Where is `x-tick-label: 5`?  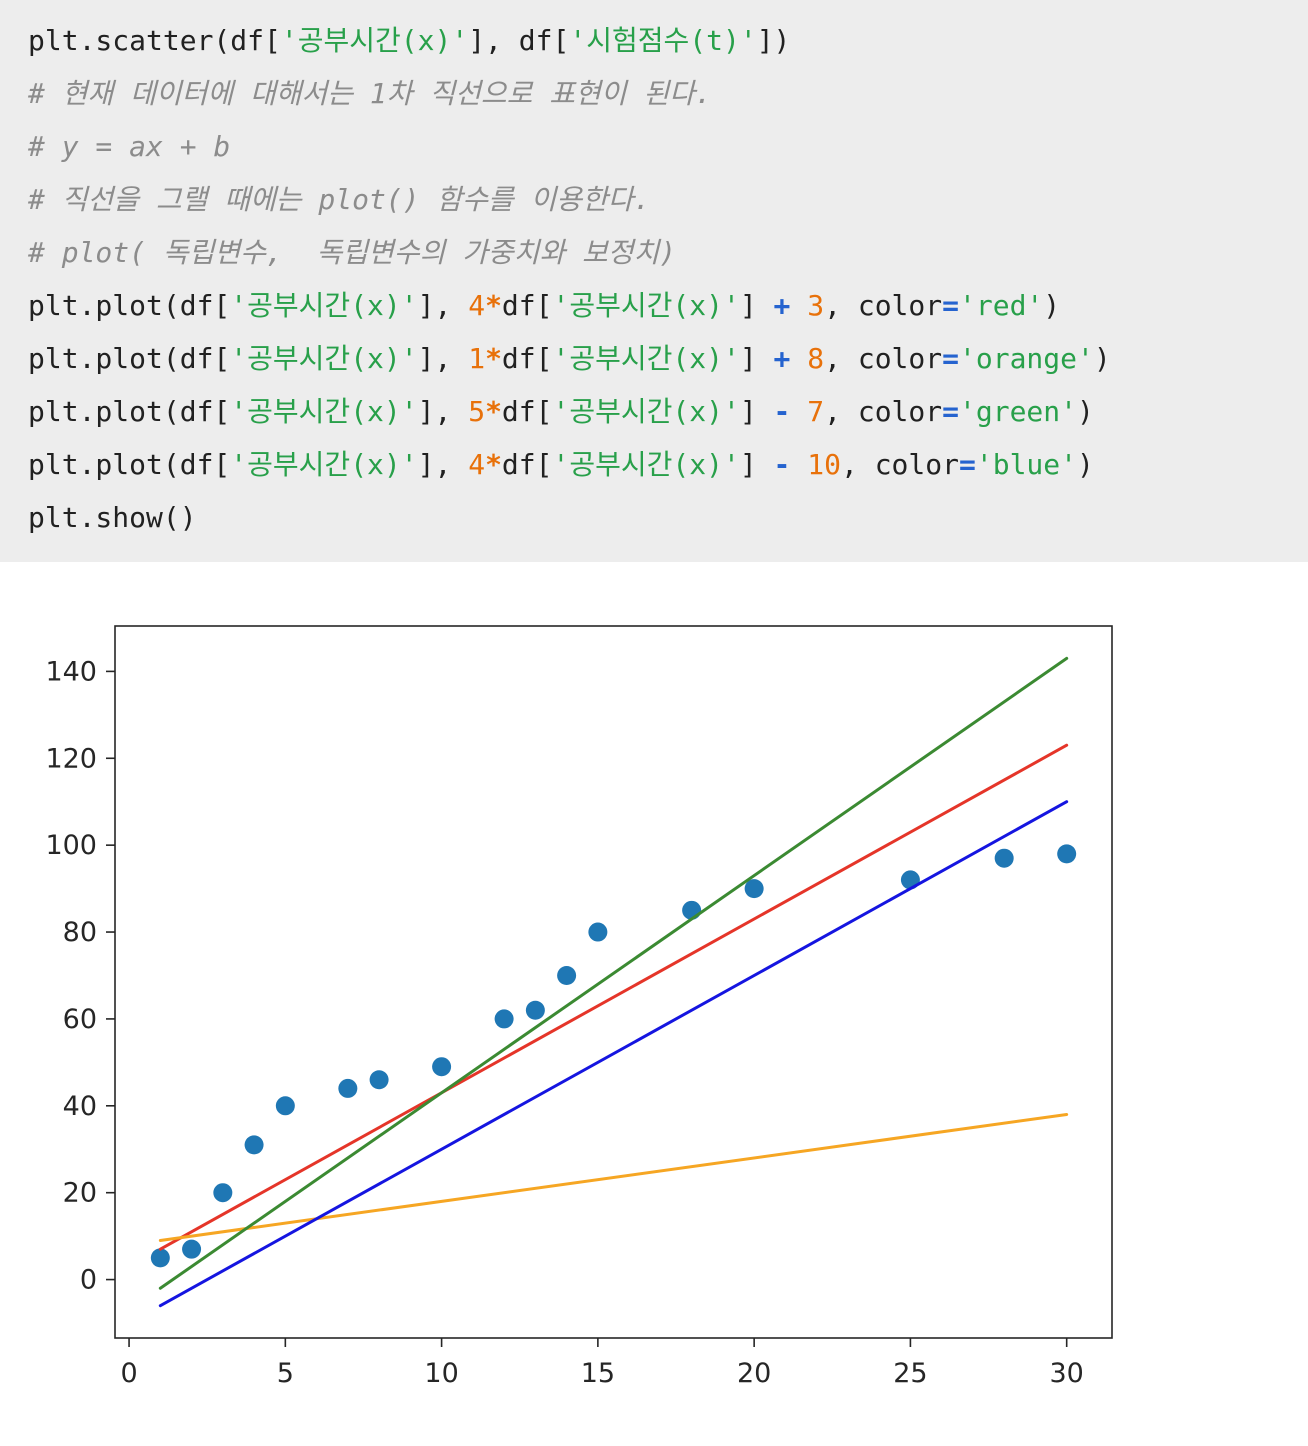 x-tick-label: 5 is located at coordinates (285, 1373).